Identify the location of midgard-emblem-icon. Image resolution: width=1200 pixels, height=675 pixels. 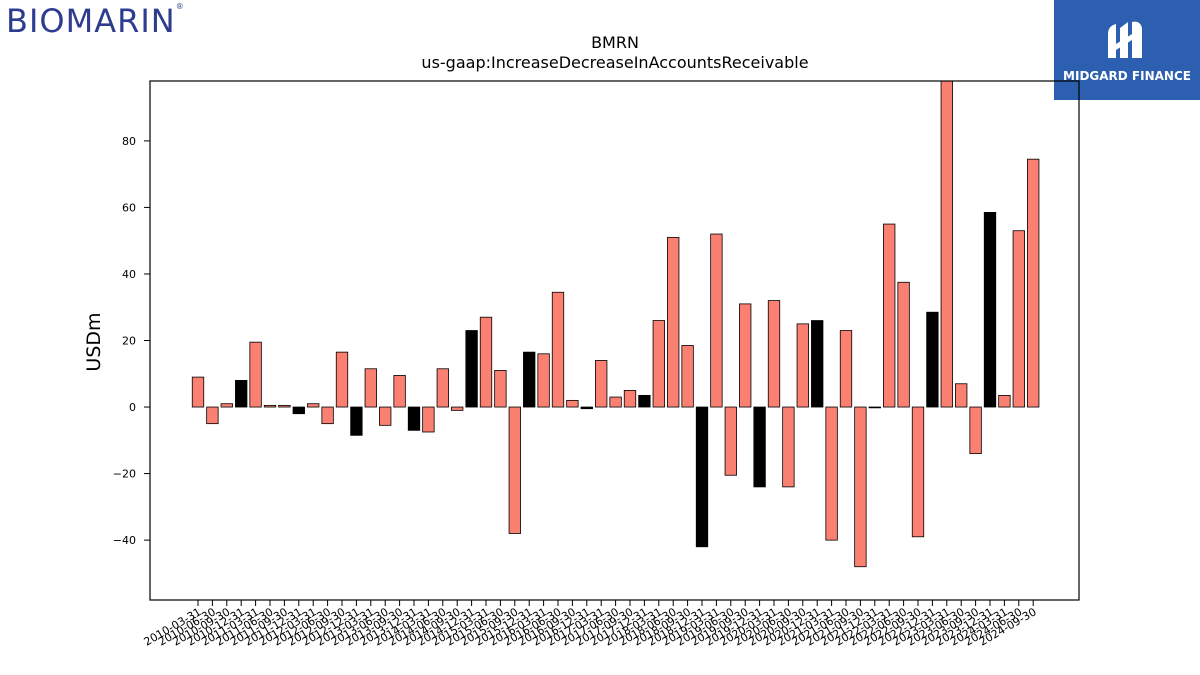
(1125, 40).